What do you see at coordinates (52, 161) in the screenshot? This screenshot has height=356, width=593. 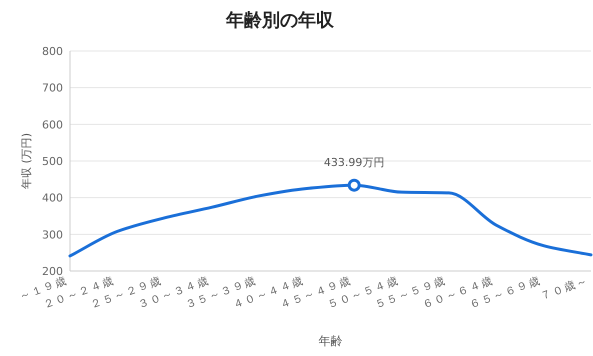 I see `y-tick-label: 500` at bounding box center [52, 161].